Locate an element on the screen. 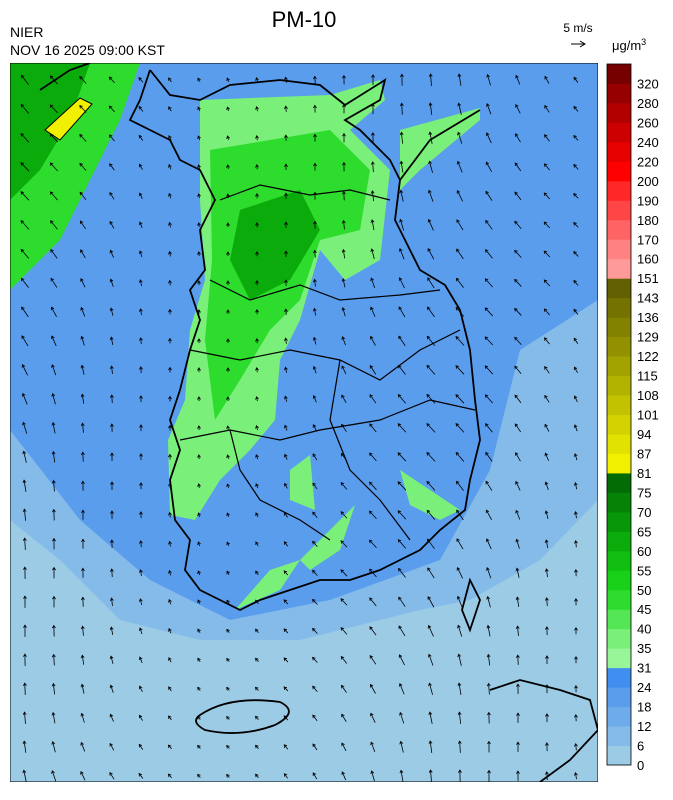 This screenshot has height=800, width=673. colorbar-label: 31 is located at coordinates (644, 668).